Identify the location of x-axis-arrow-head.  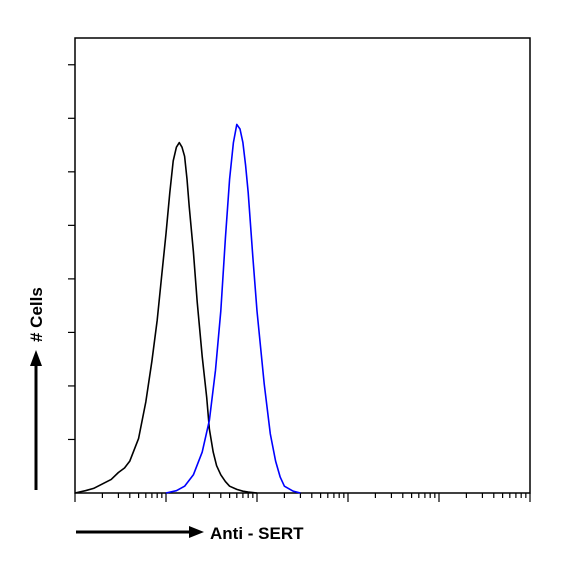
(196, 532).